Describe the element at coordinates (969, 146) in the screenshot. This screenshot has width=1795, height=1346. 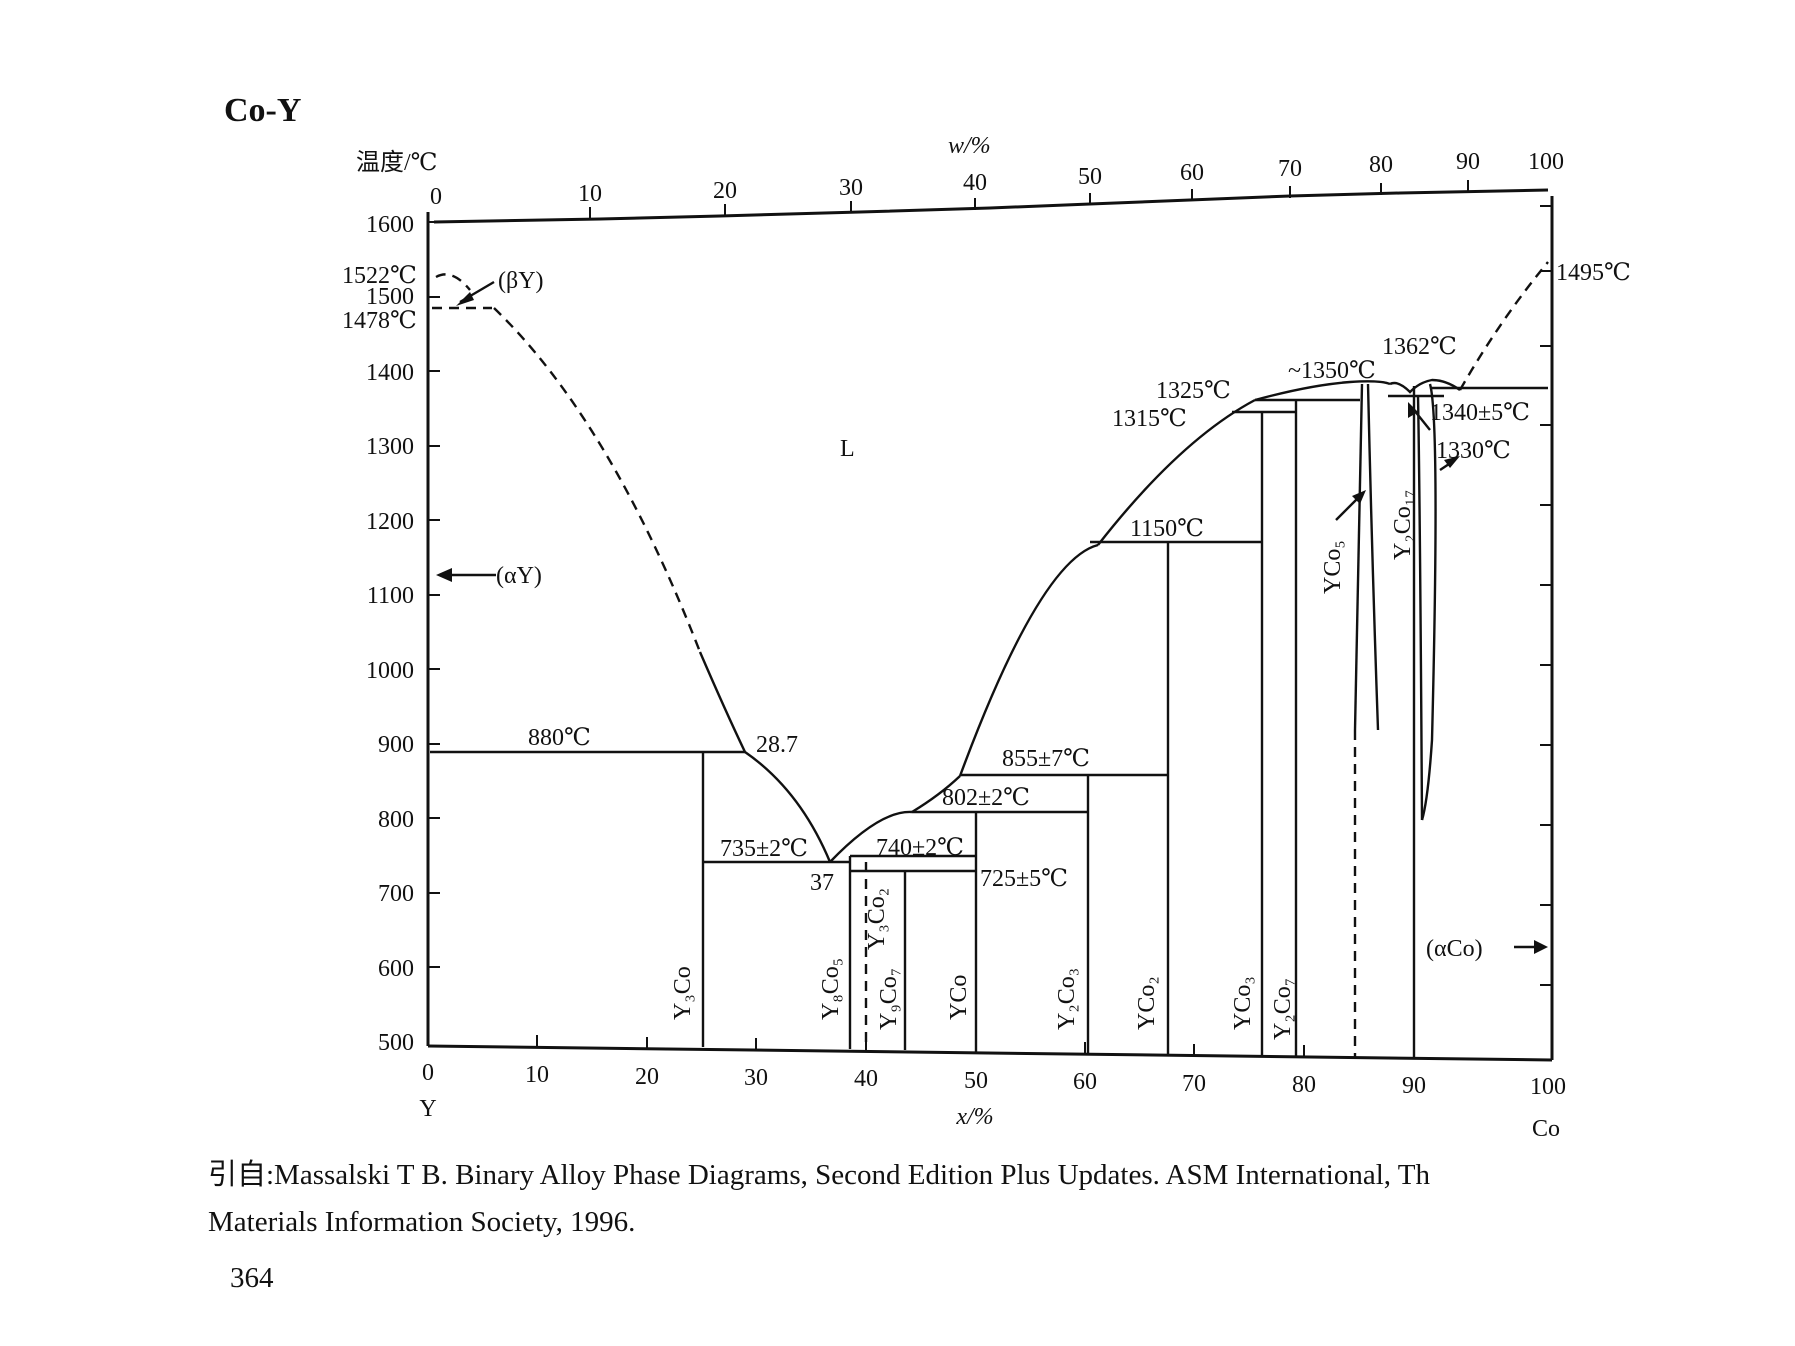
I see `weight-percent-axis-label: w/%` at that location.